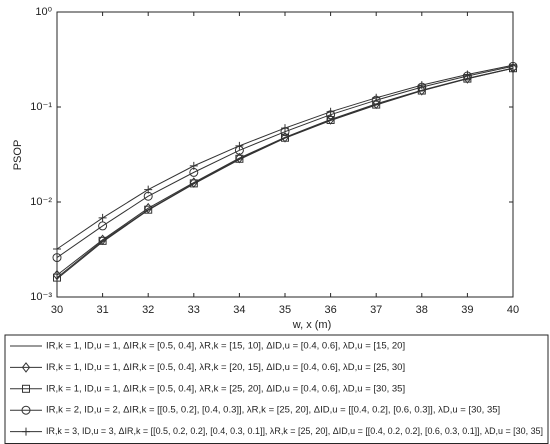  I want to click on y-axis-label: PSOP, so click(18, 155).